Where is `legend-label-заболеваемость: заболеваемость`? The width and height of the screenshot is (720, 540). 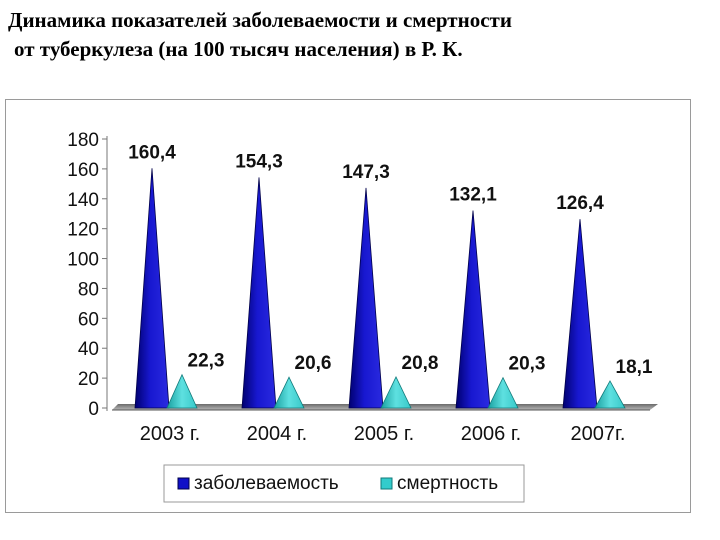 legend-label-заболеваемость: заболеваемость is located at coordinates (266, 483).